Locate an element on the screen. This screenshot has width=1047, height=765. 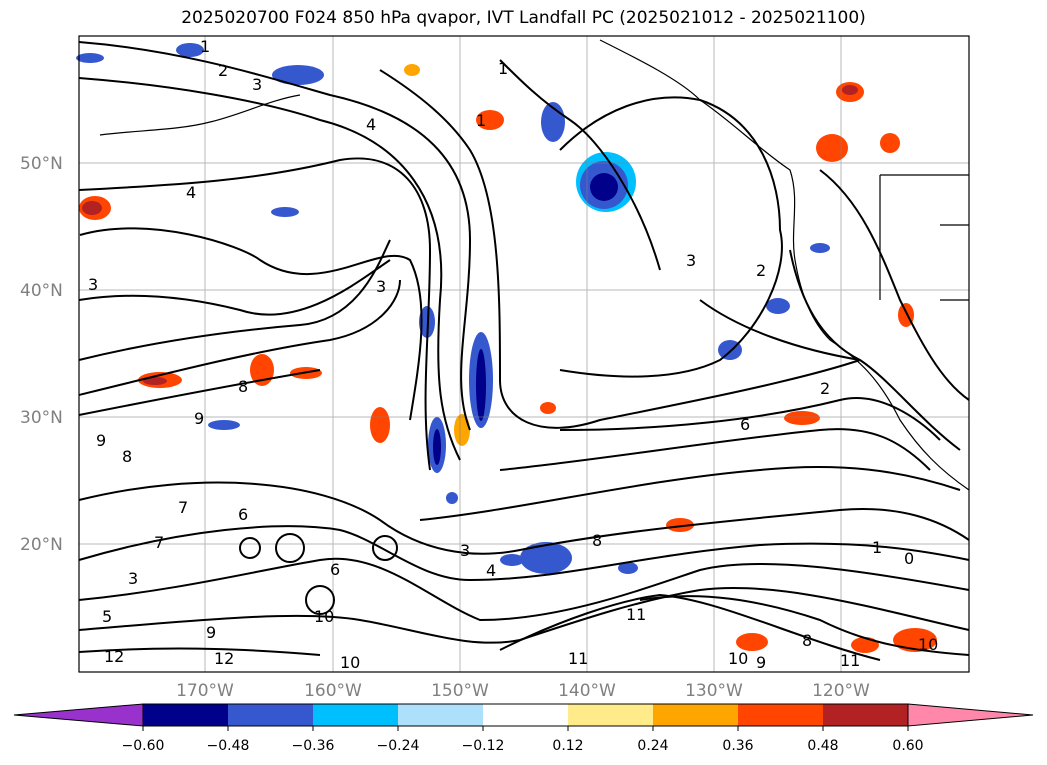
colorbar-tick-label: −0.24 is located at coordinates (398, 746).